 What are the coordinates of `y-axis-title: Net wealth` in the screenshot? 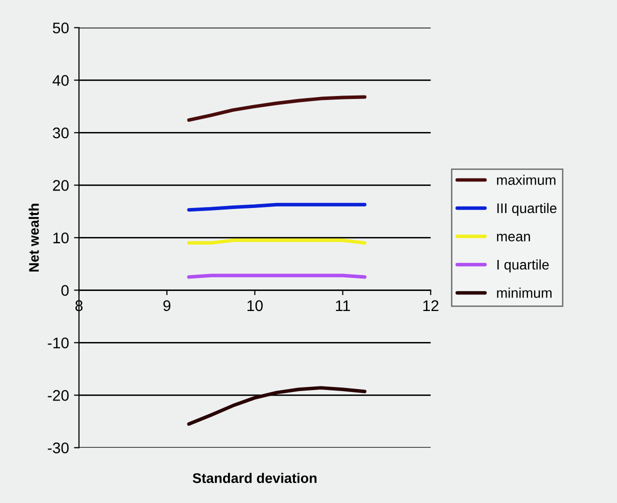 It's located at (33, 238).